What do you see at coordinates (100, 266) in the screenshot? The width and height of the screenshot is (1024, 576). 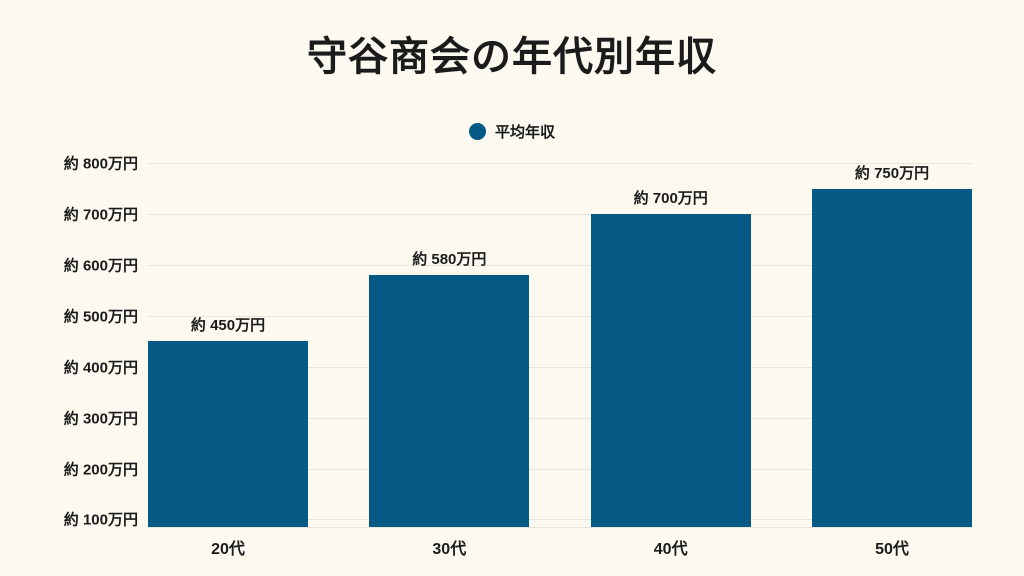 I see `y-axis-tick-label: 約 600万円` at bounding box center [100, 266].